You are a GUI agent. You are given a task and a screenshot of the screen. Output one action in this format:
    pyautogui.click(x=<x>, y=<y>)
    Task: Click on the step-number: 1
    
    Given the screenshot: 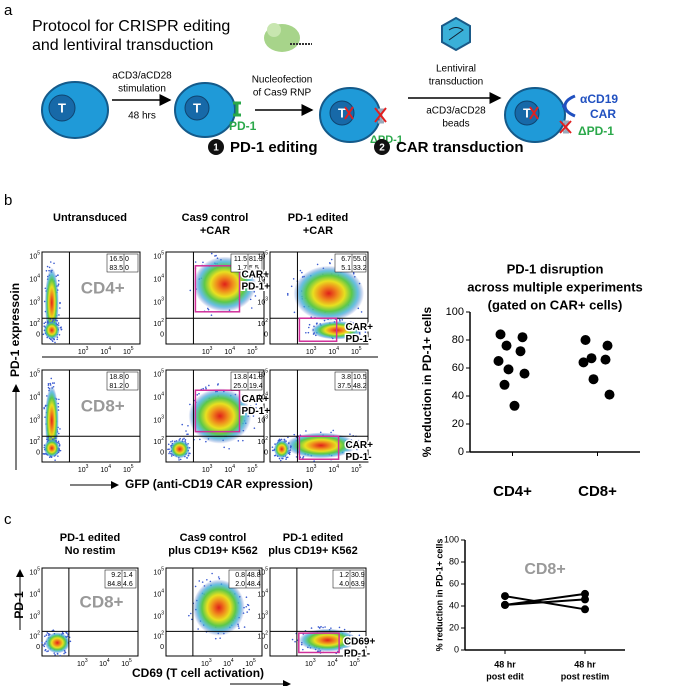 What is the action you would take?
    pyautogui.click(x=216, y=148)
    